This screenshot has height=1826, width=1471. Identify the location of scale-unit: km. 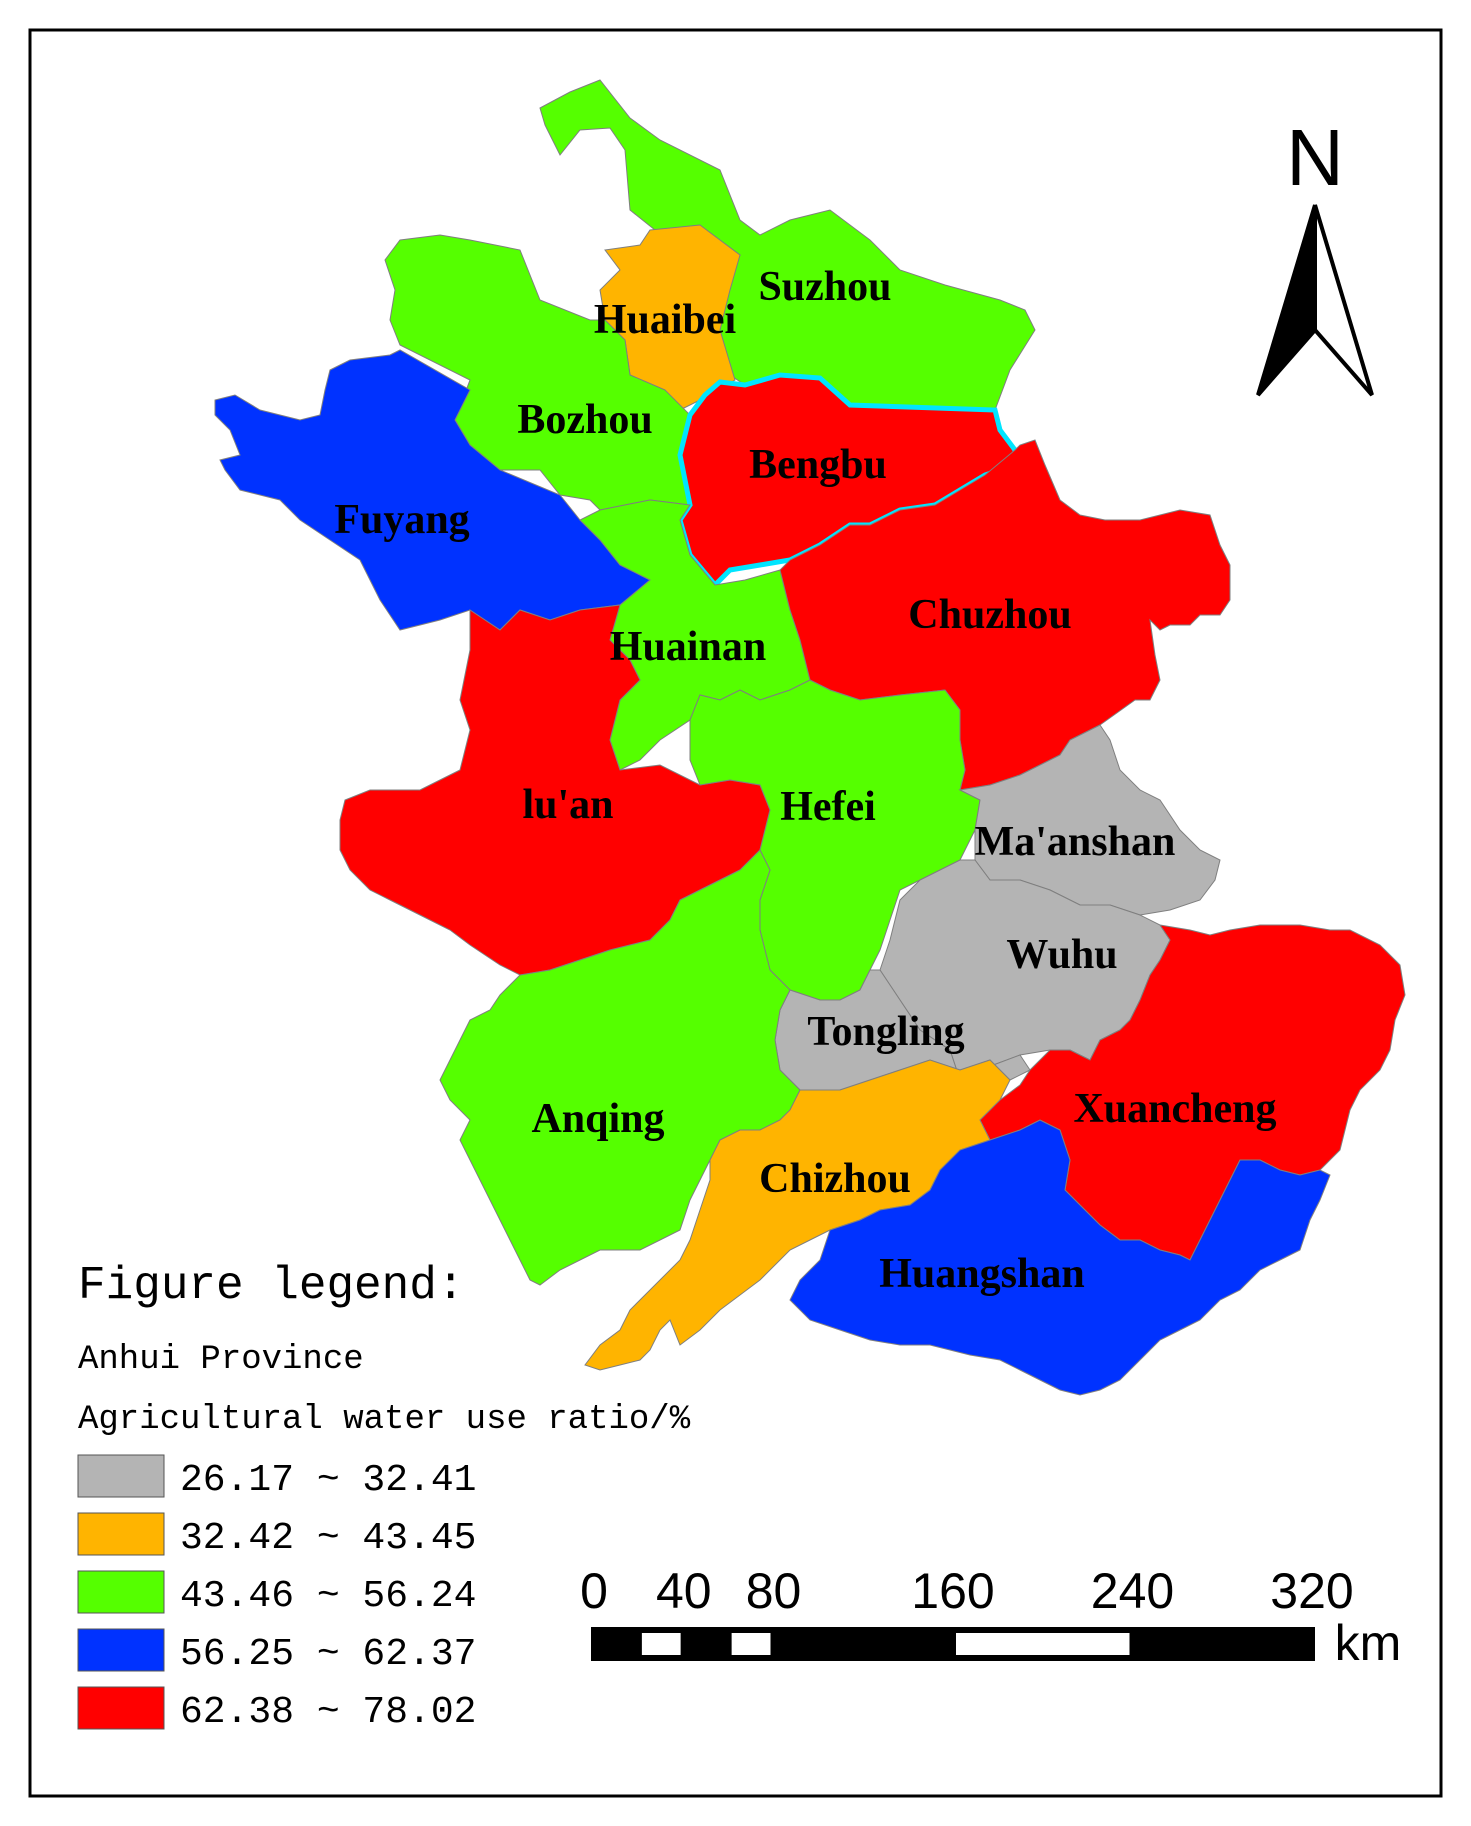
(1368, 1643).